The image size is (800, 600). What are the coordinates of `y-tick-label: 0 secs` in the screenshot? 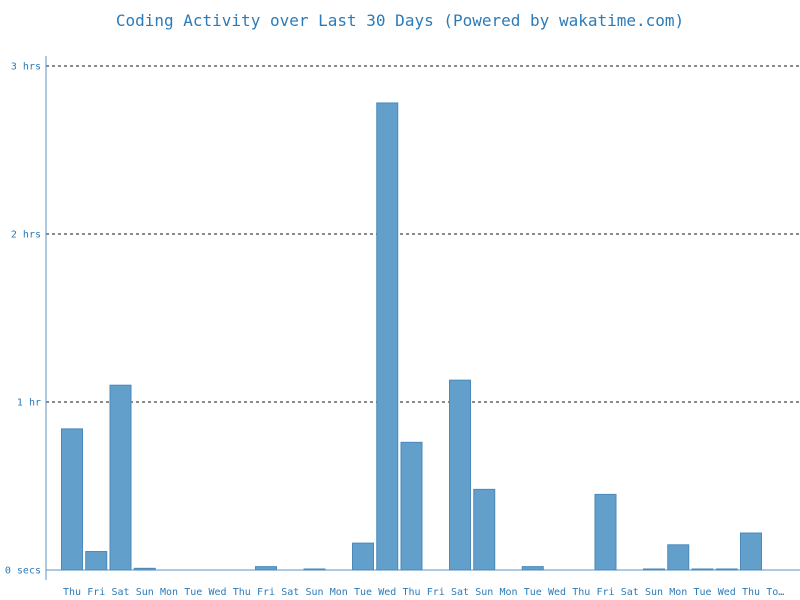 It's located at (23, 571).